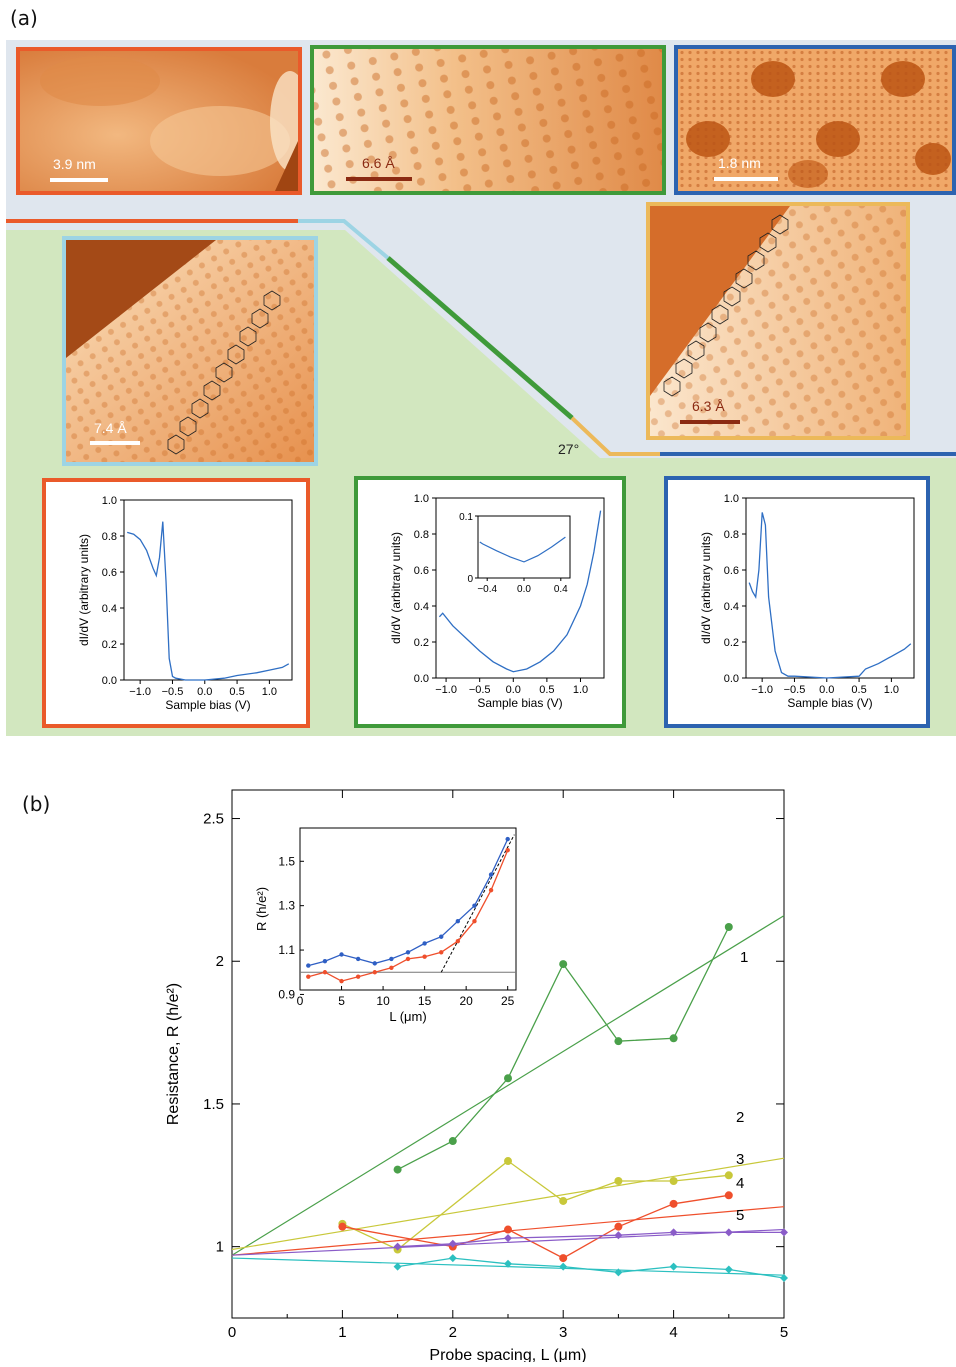 This screenshot has width=956, height=1367. Describe the element at coordinates (213, 819) in the screenshot. I see `y-tick-label: 2.5` at that location.